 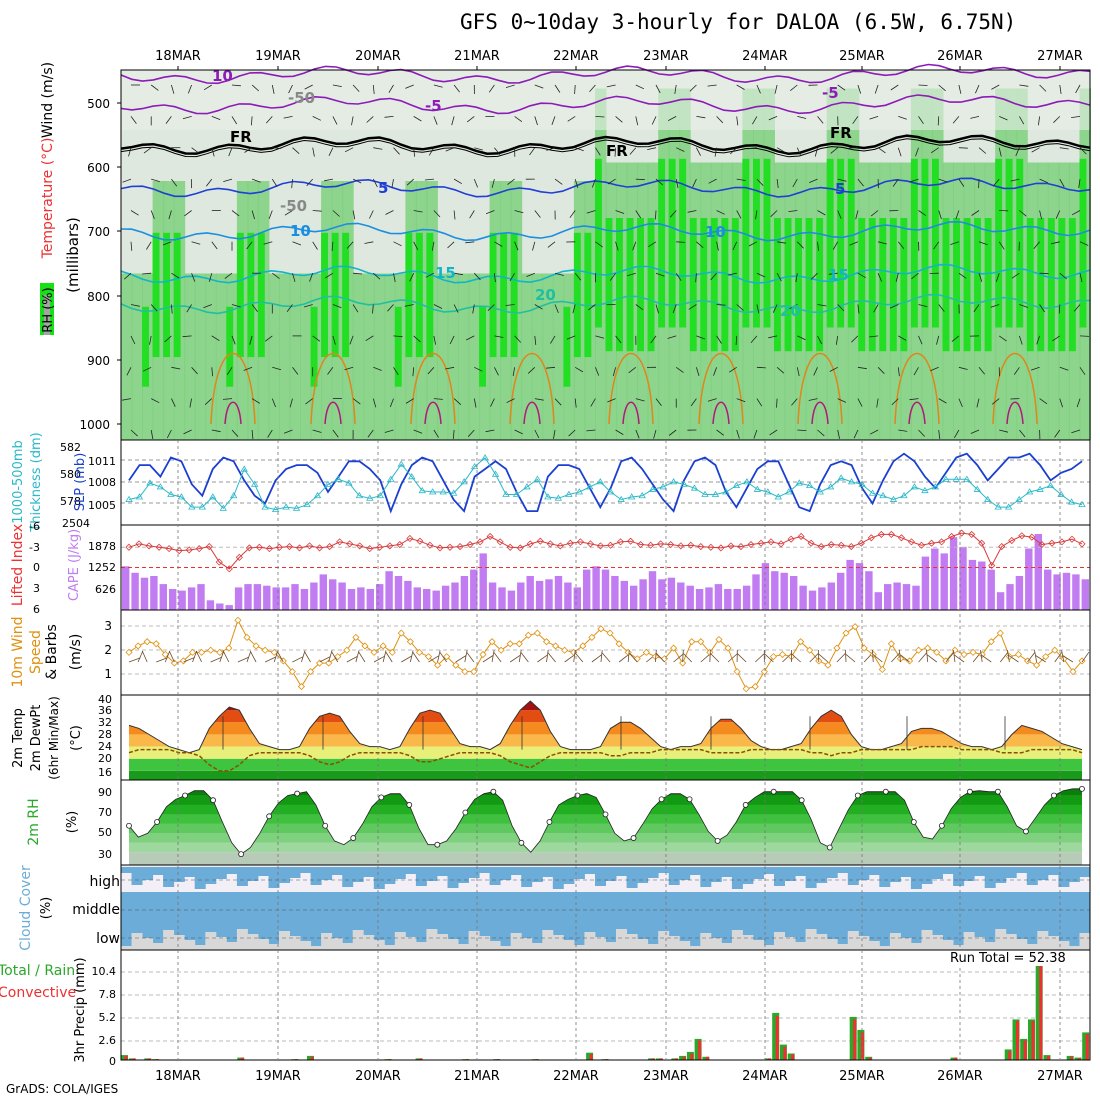 What do you see at coordinates (36, 567) in the screenshot?
I see `li-tick-label: 0` at bounding box center [36, 567].